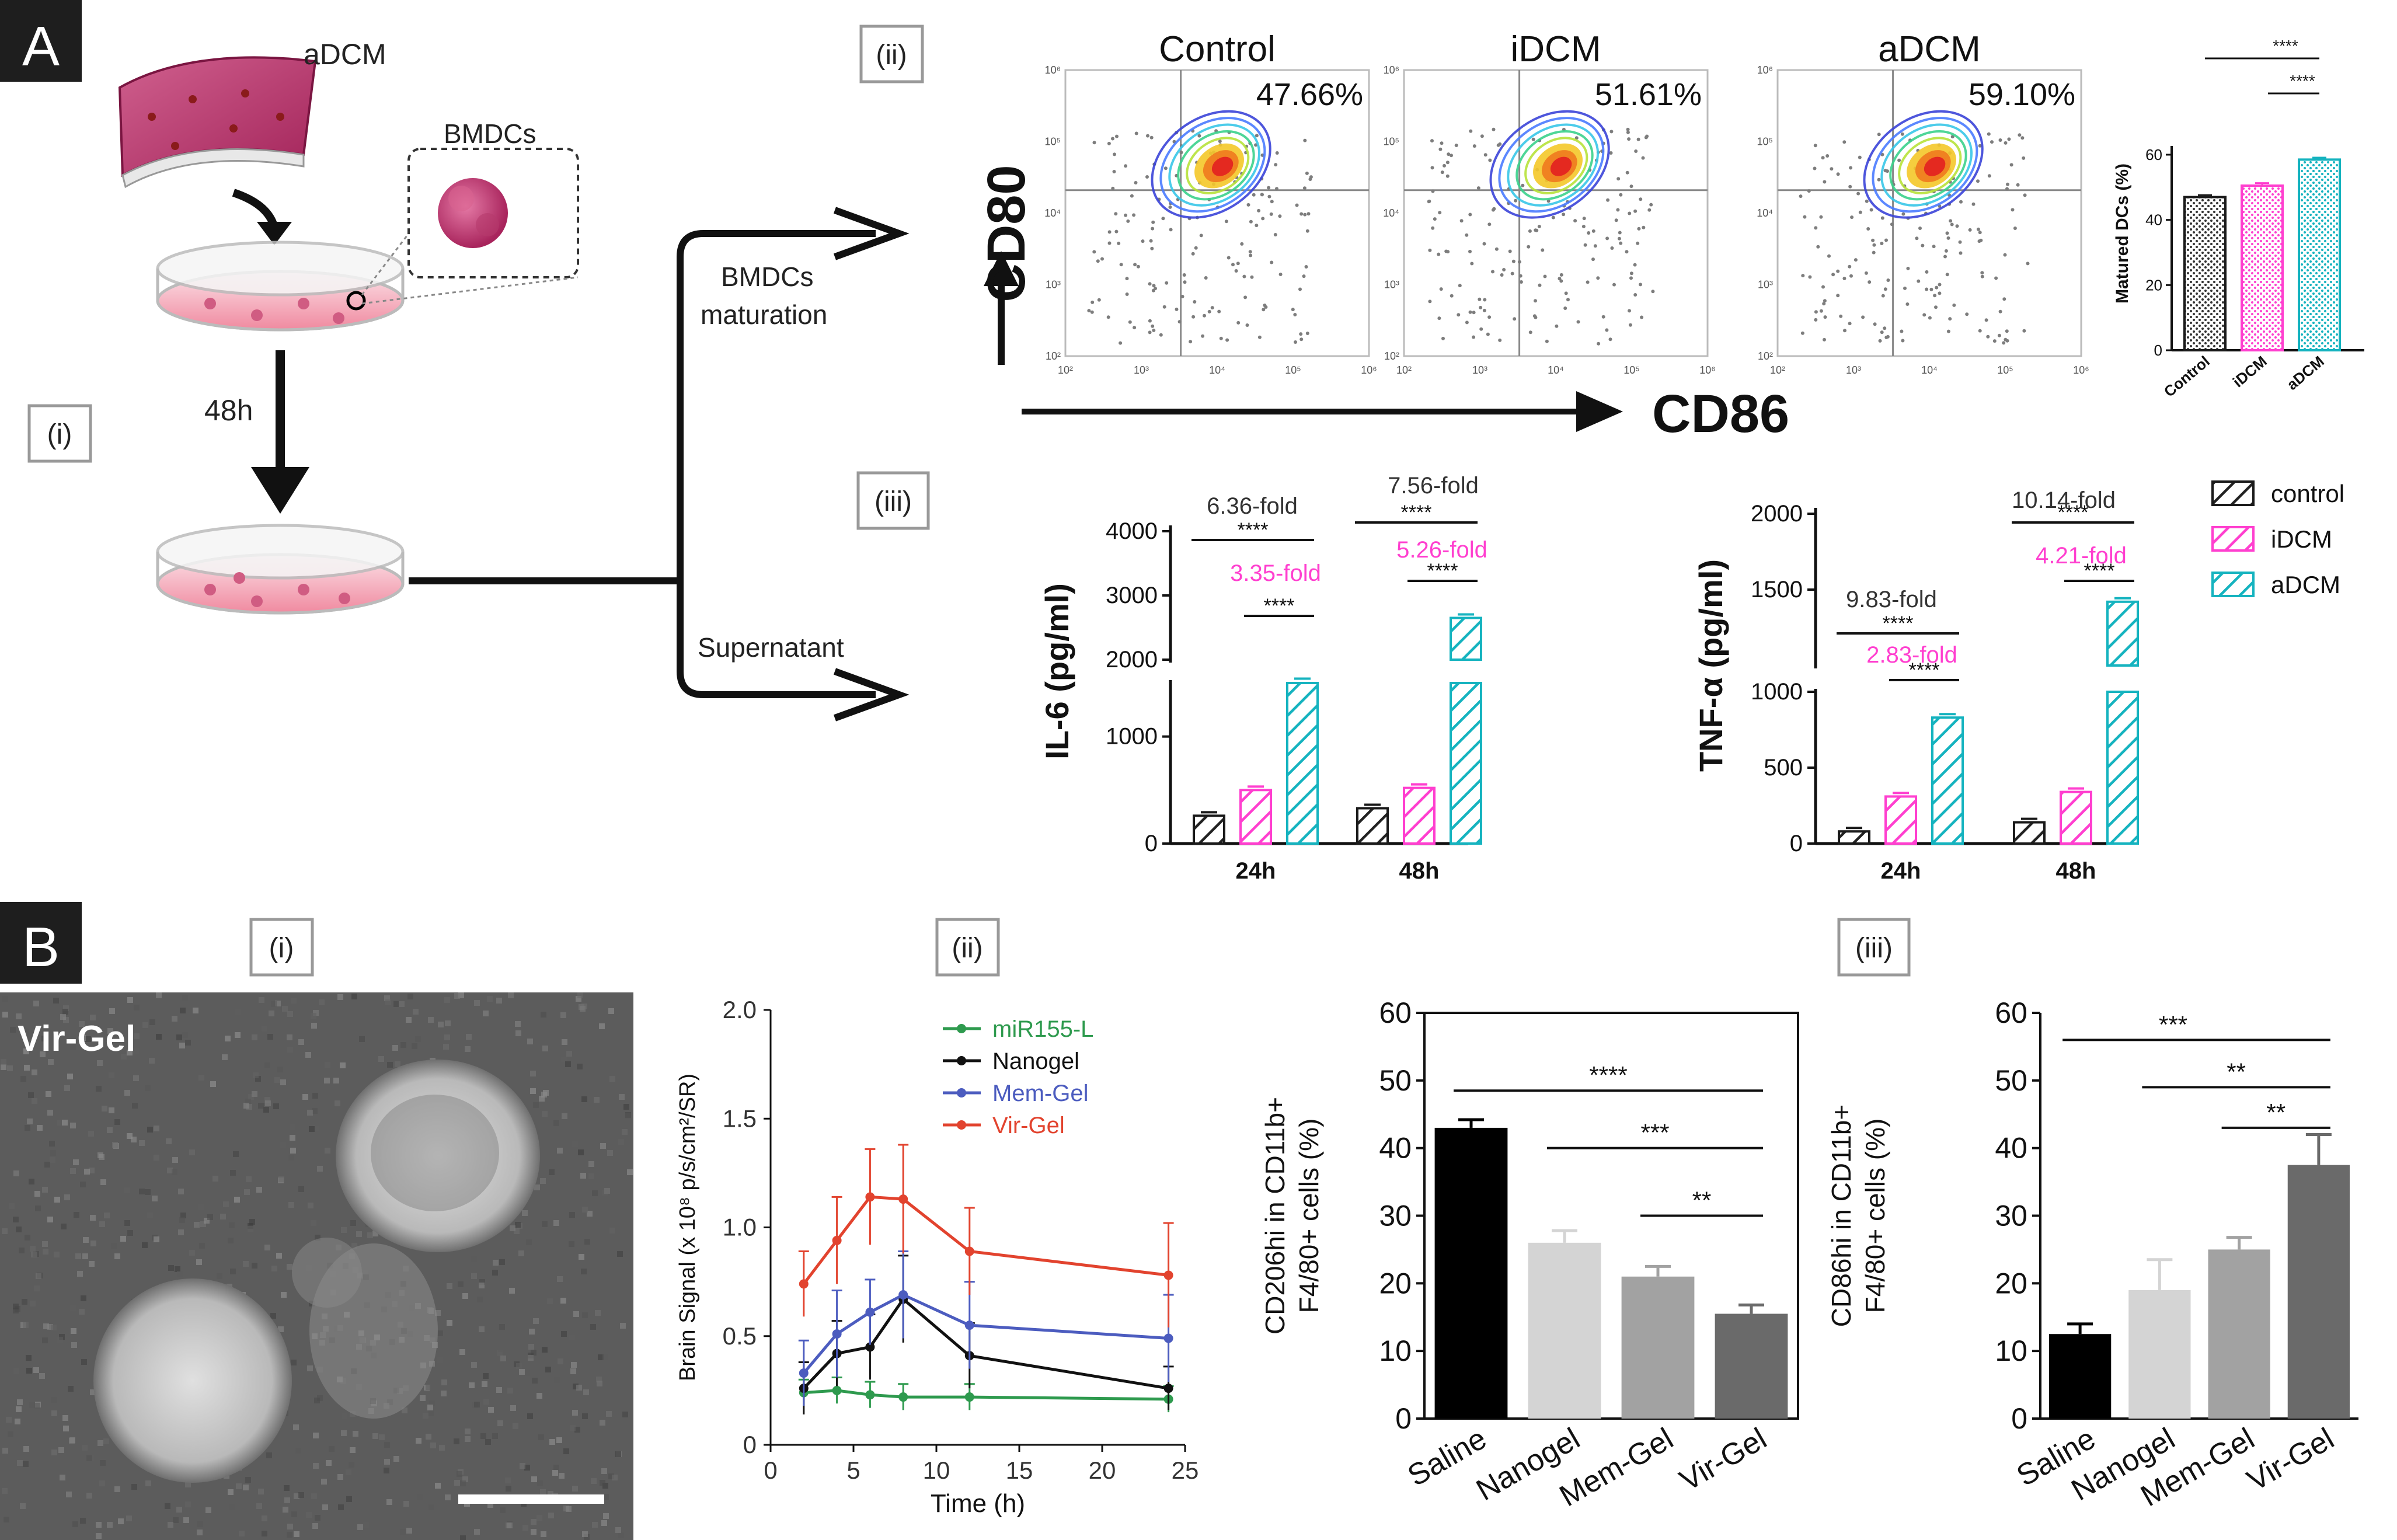 The height and width of the screenshot is (1540, 2397). What do you see at coordinates (1218, 49) in the screenshot?
I see `flow-plot-title: Control` at bounding box center [1218, 49].